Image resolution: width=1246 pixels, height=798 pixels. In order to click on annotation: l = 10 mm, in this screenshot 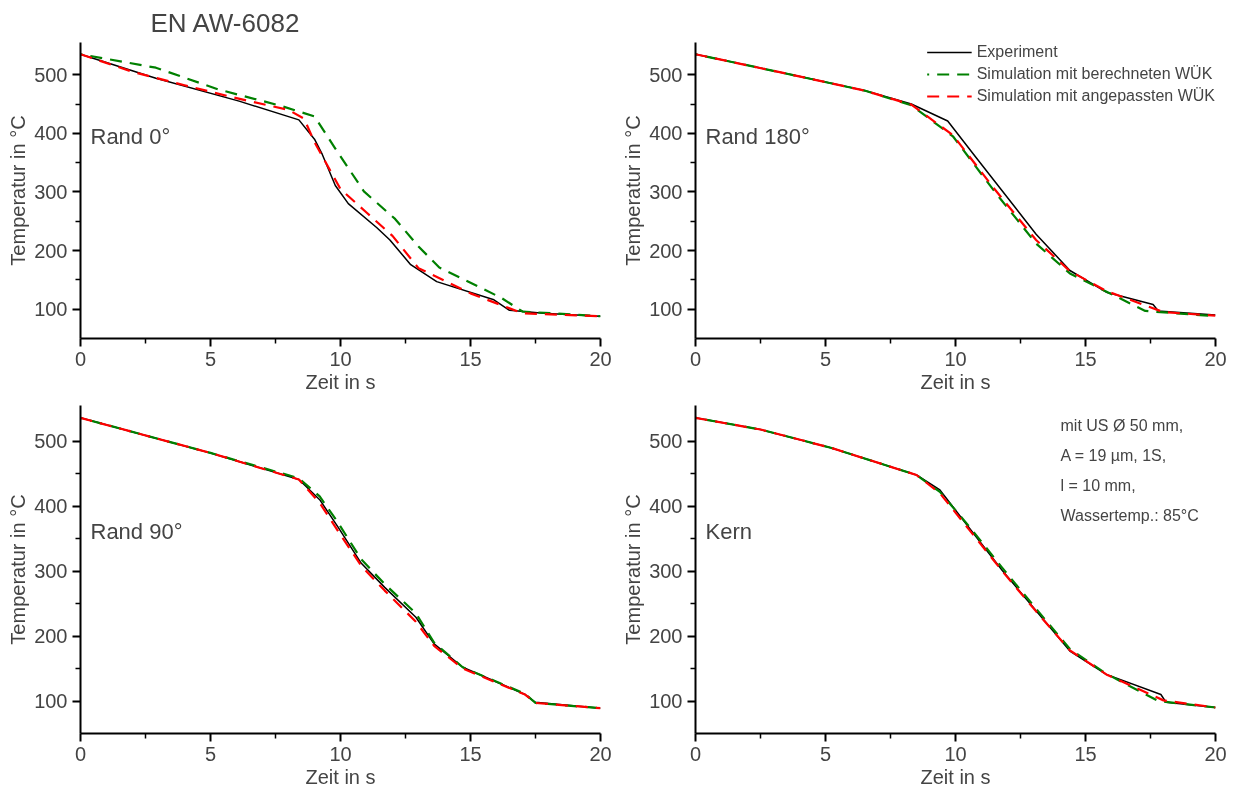, I will do `click(1098, 485)`.